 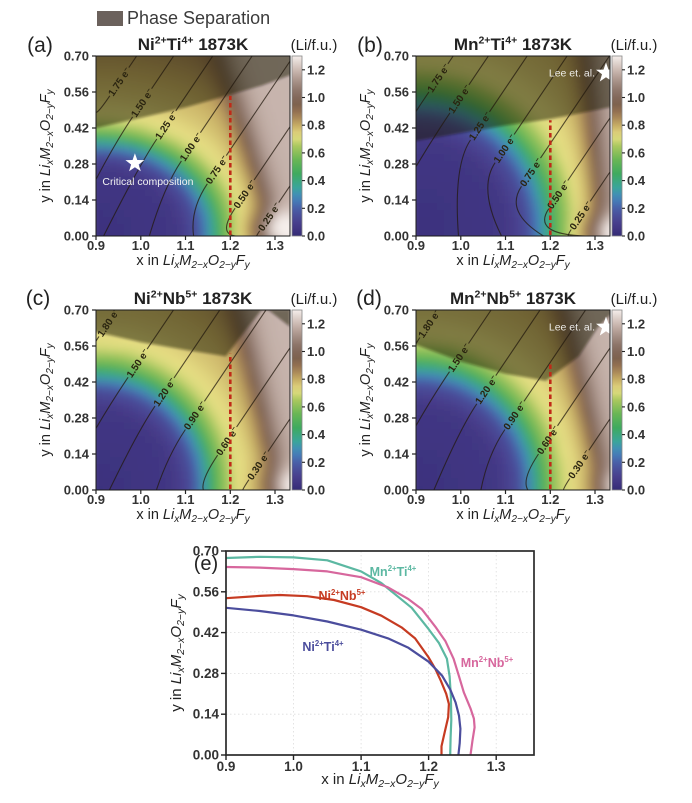 What do you see at coordinates (323, 646) in the screenshot?
I see `svg-text: Ni2+Ti4+` at bounding box center [323, 646].